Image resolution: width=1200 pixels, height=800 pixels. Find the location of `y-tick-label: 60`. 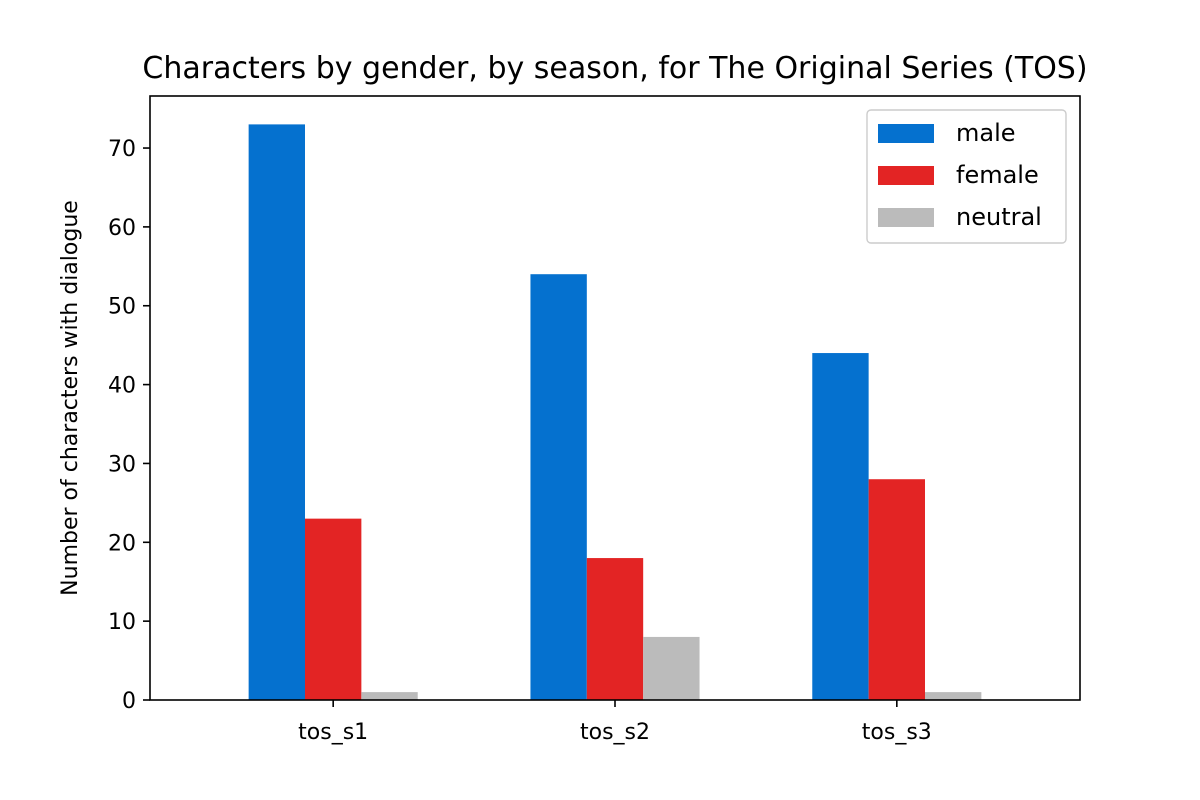

y-tick-label: 60 is located at coordinates (122, 228).